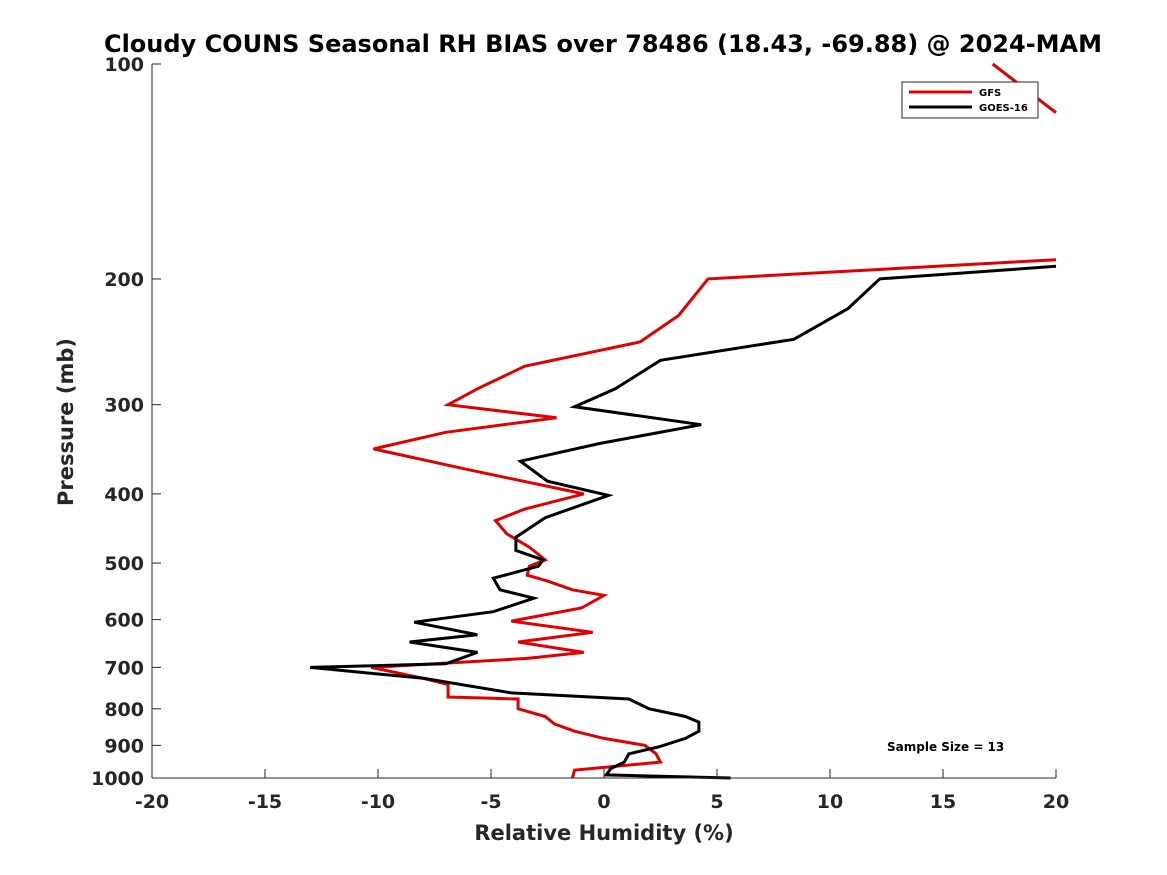  I want to click on x-ticks: -20 -15 -10 -5 0 5 10 15 20, so click(602, 791).